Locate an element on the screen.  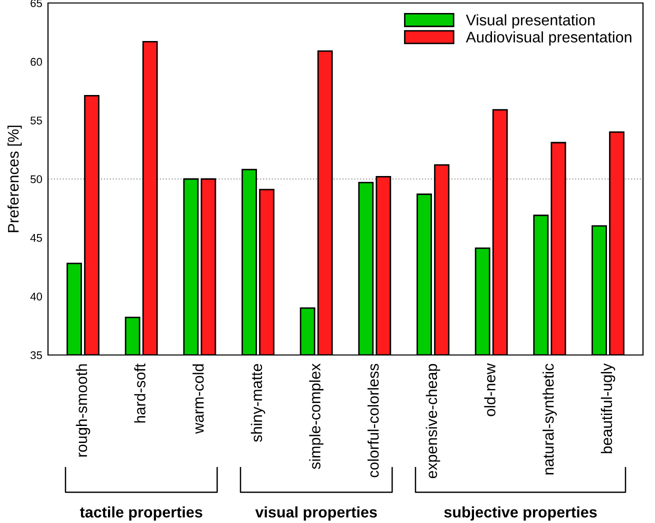
x-tick-label: shiny-matte is located at coordinates (258, 403).